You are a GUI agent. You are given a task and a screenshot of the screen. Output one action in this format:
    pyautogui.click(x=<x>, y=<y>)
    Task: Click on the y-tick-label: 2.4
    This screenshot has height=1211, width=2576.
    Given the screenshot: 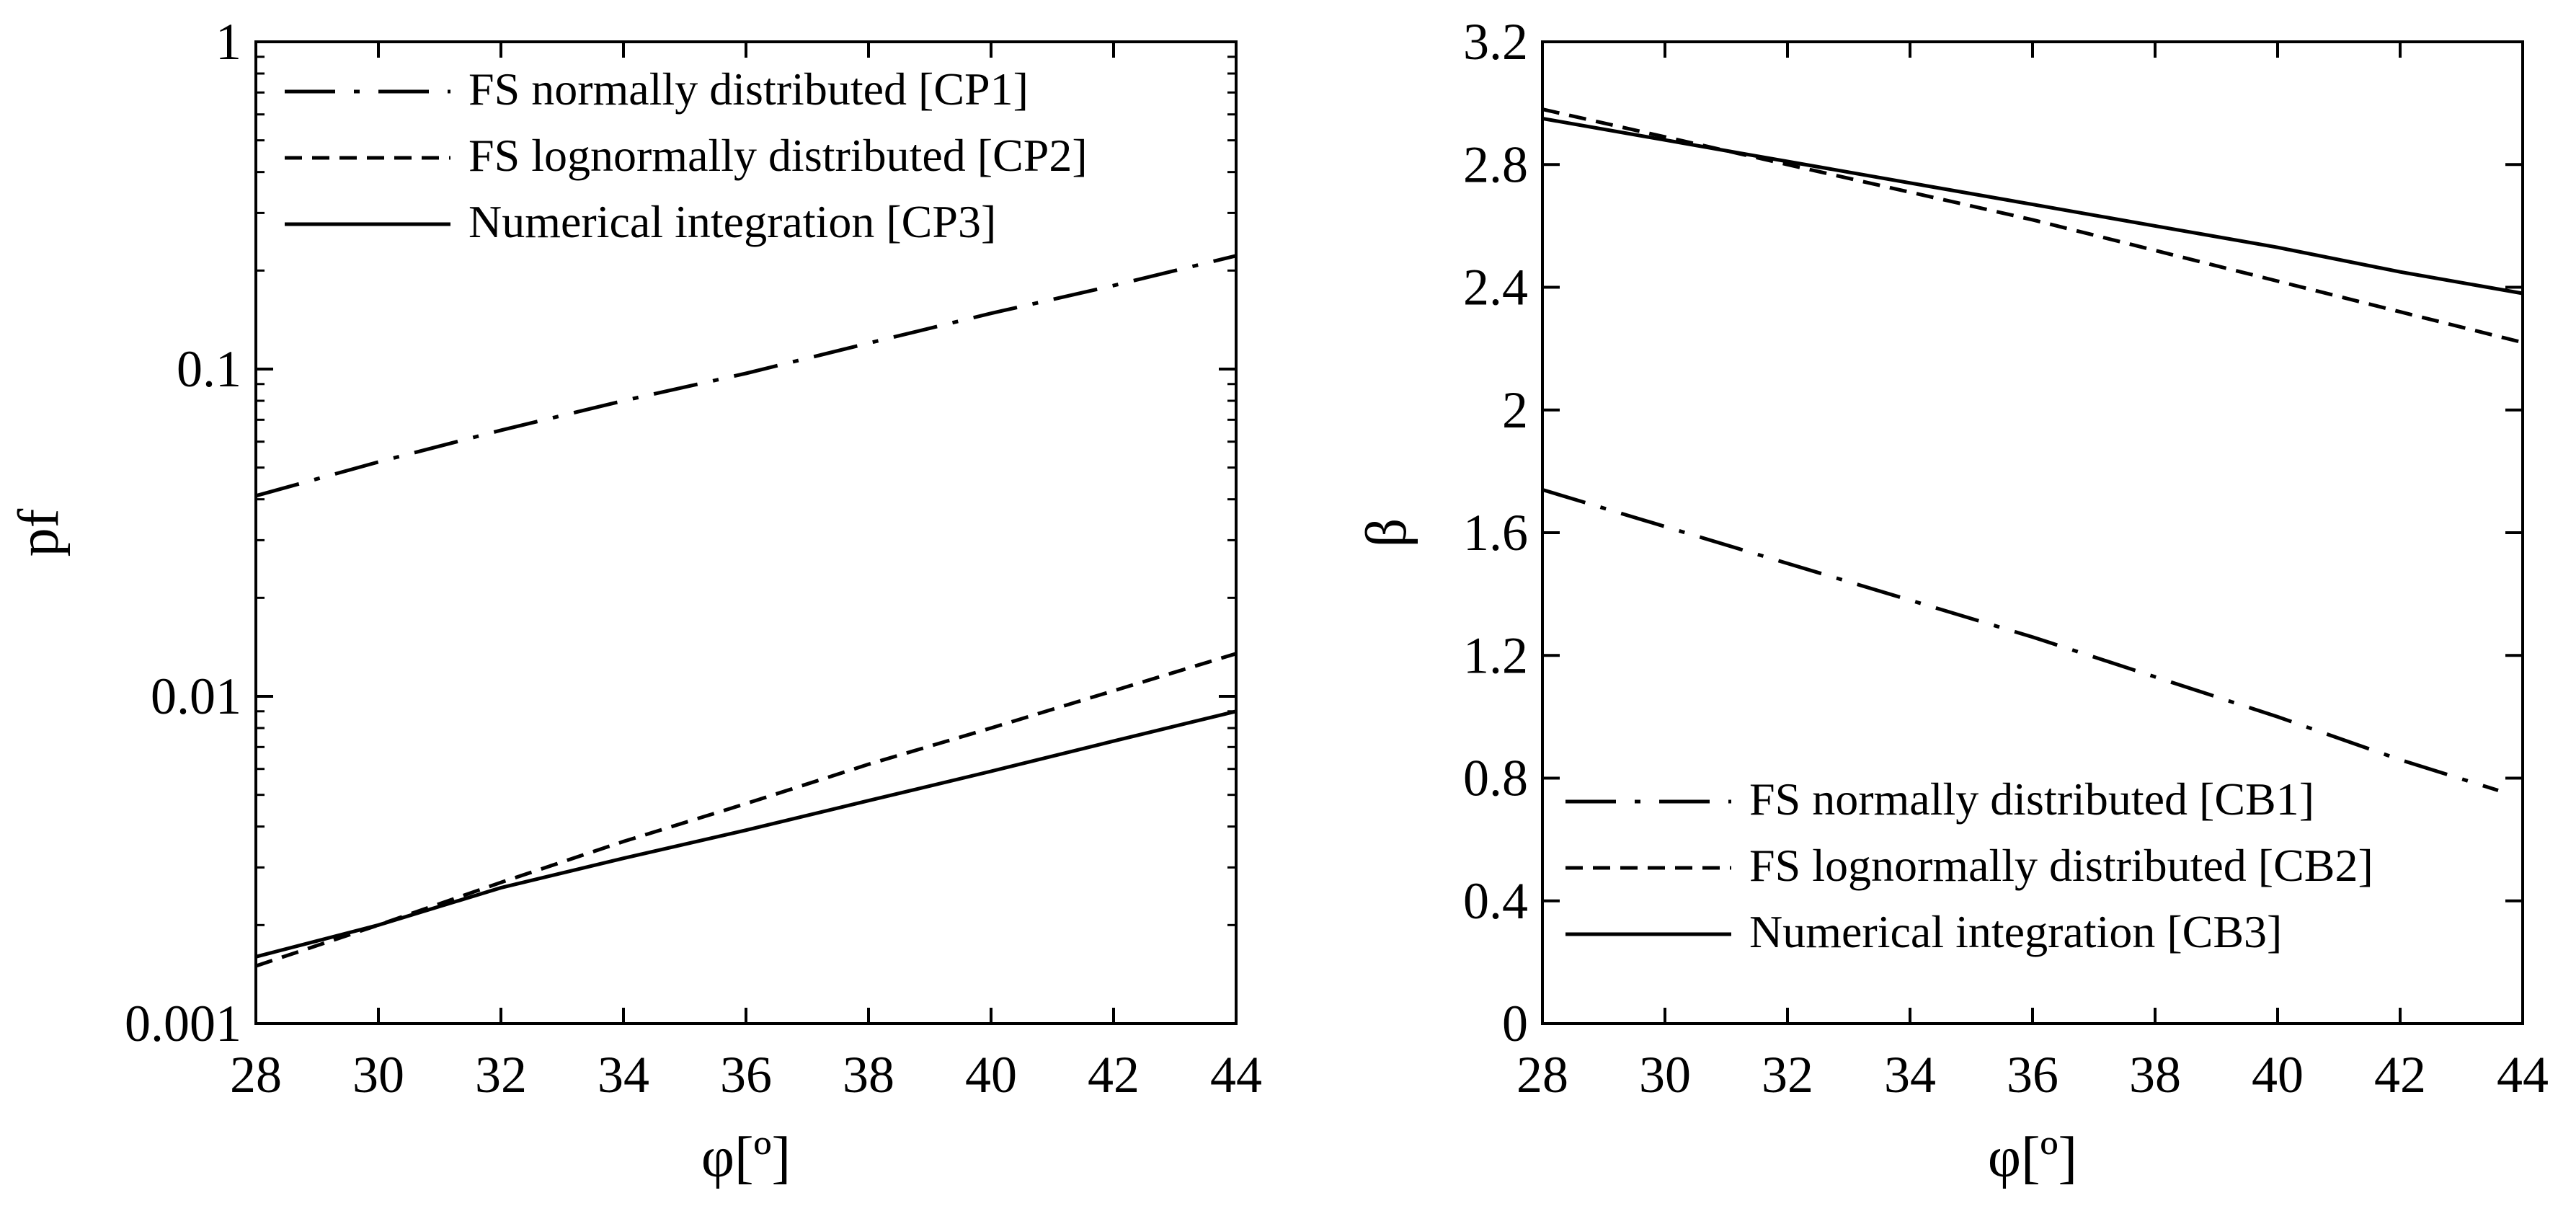 What is the action you would take?
    pyautogui.click(x=1495, y=287)
    